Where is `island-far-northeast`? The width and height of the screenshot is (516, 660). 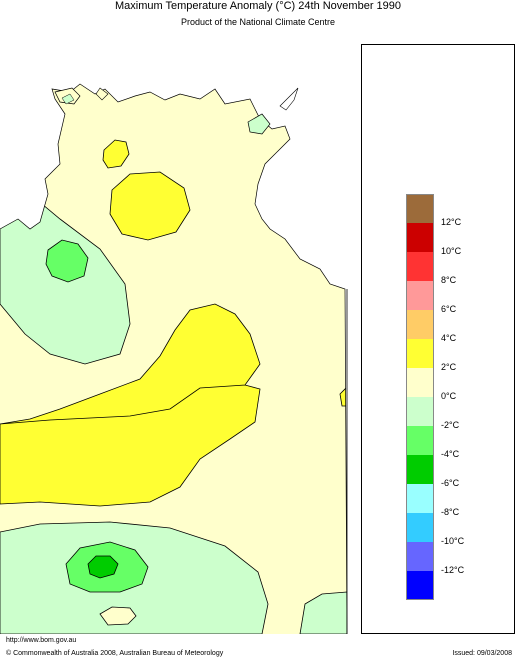 island-far-northeast is located at coordinates (289, 99).